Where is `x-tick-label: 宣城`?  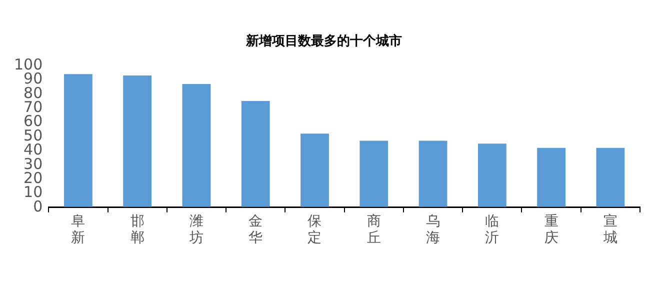 x-tick-label: 宣城 is located at coordinates (610, 229).